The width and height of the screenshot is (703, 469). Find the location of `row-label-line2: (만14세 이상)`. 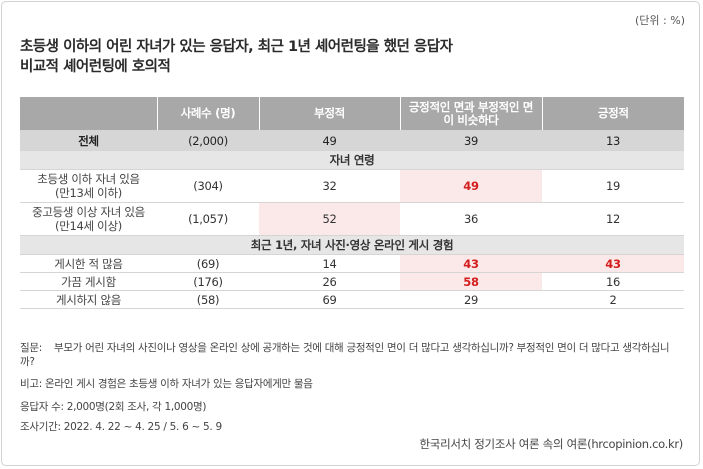

row-label-line2: (만14세 이상) is located at coordinates (88, 226).